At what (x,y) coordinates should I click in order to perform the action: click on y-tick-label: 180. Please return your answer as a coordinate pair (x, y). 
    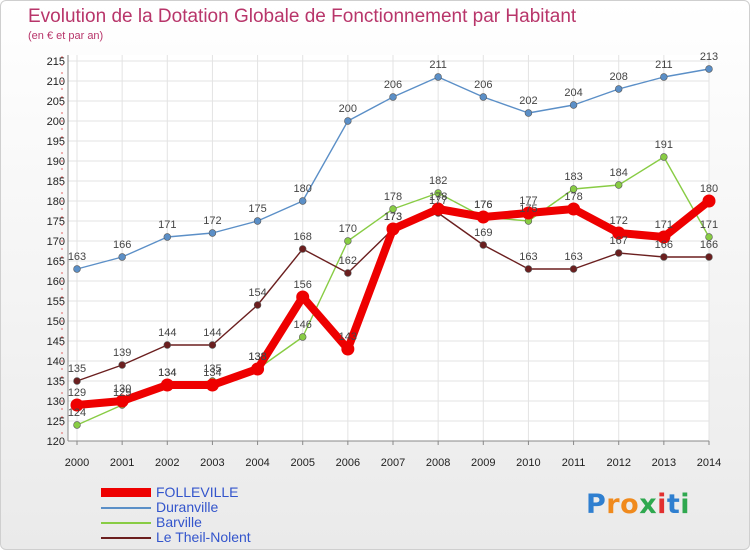
    Looking at the image, I should click on (56, 202).